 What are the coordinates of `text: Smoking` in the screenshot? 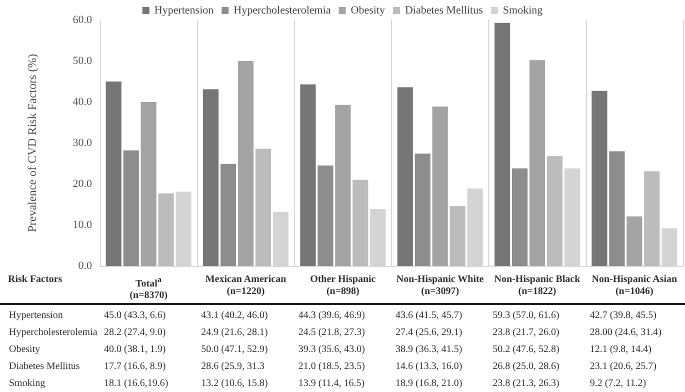 It's located at (27, 383).